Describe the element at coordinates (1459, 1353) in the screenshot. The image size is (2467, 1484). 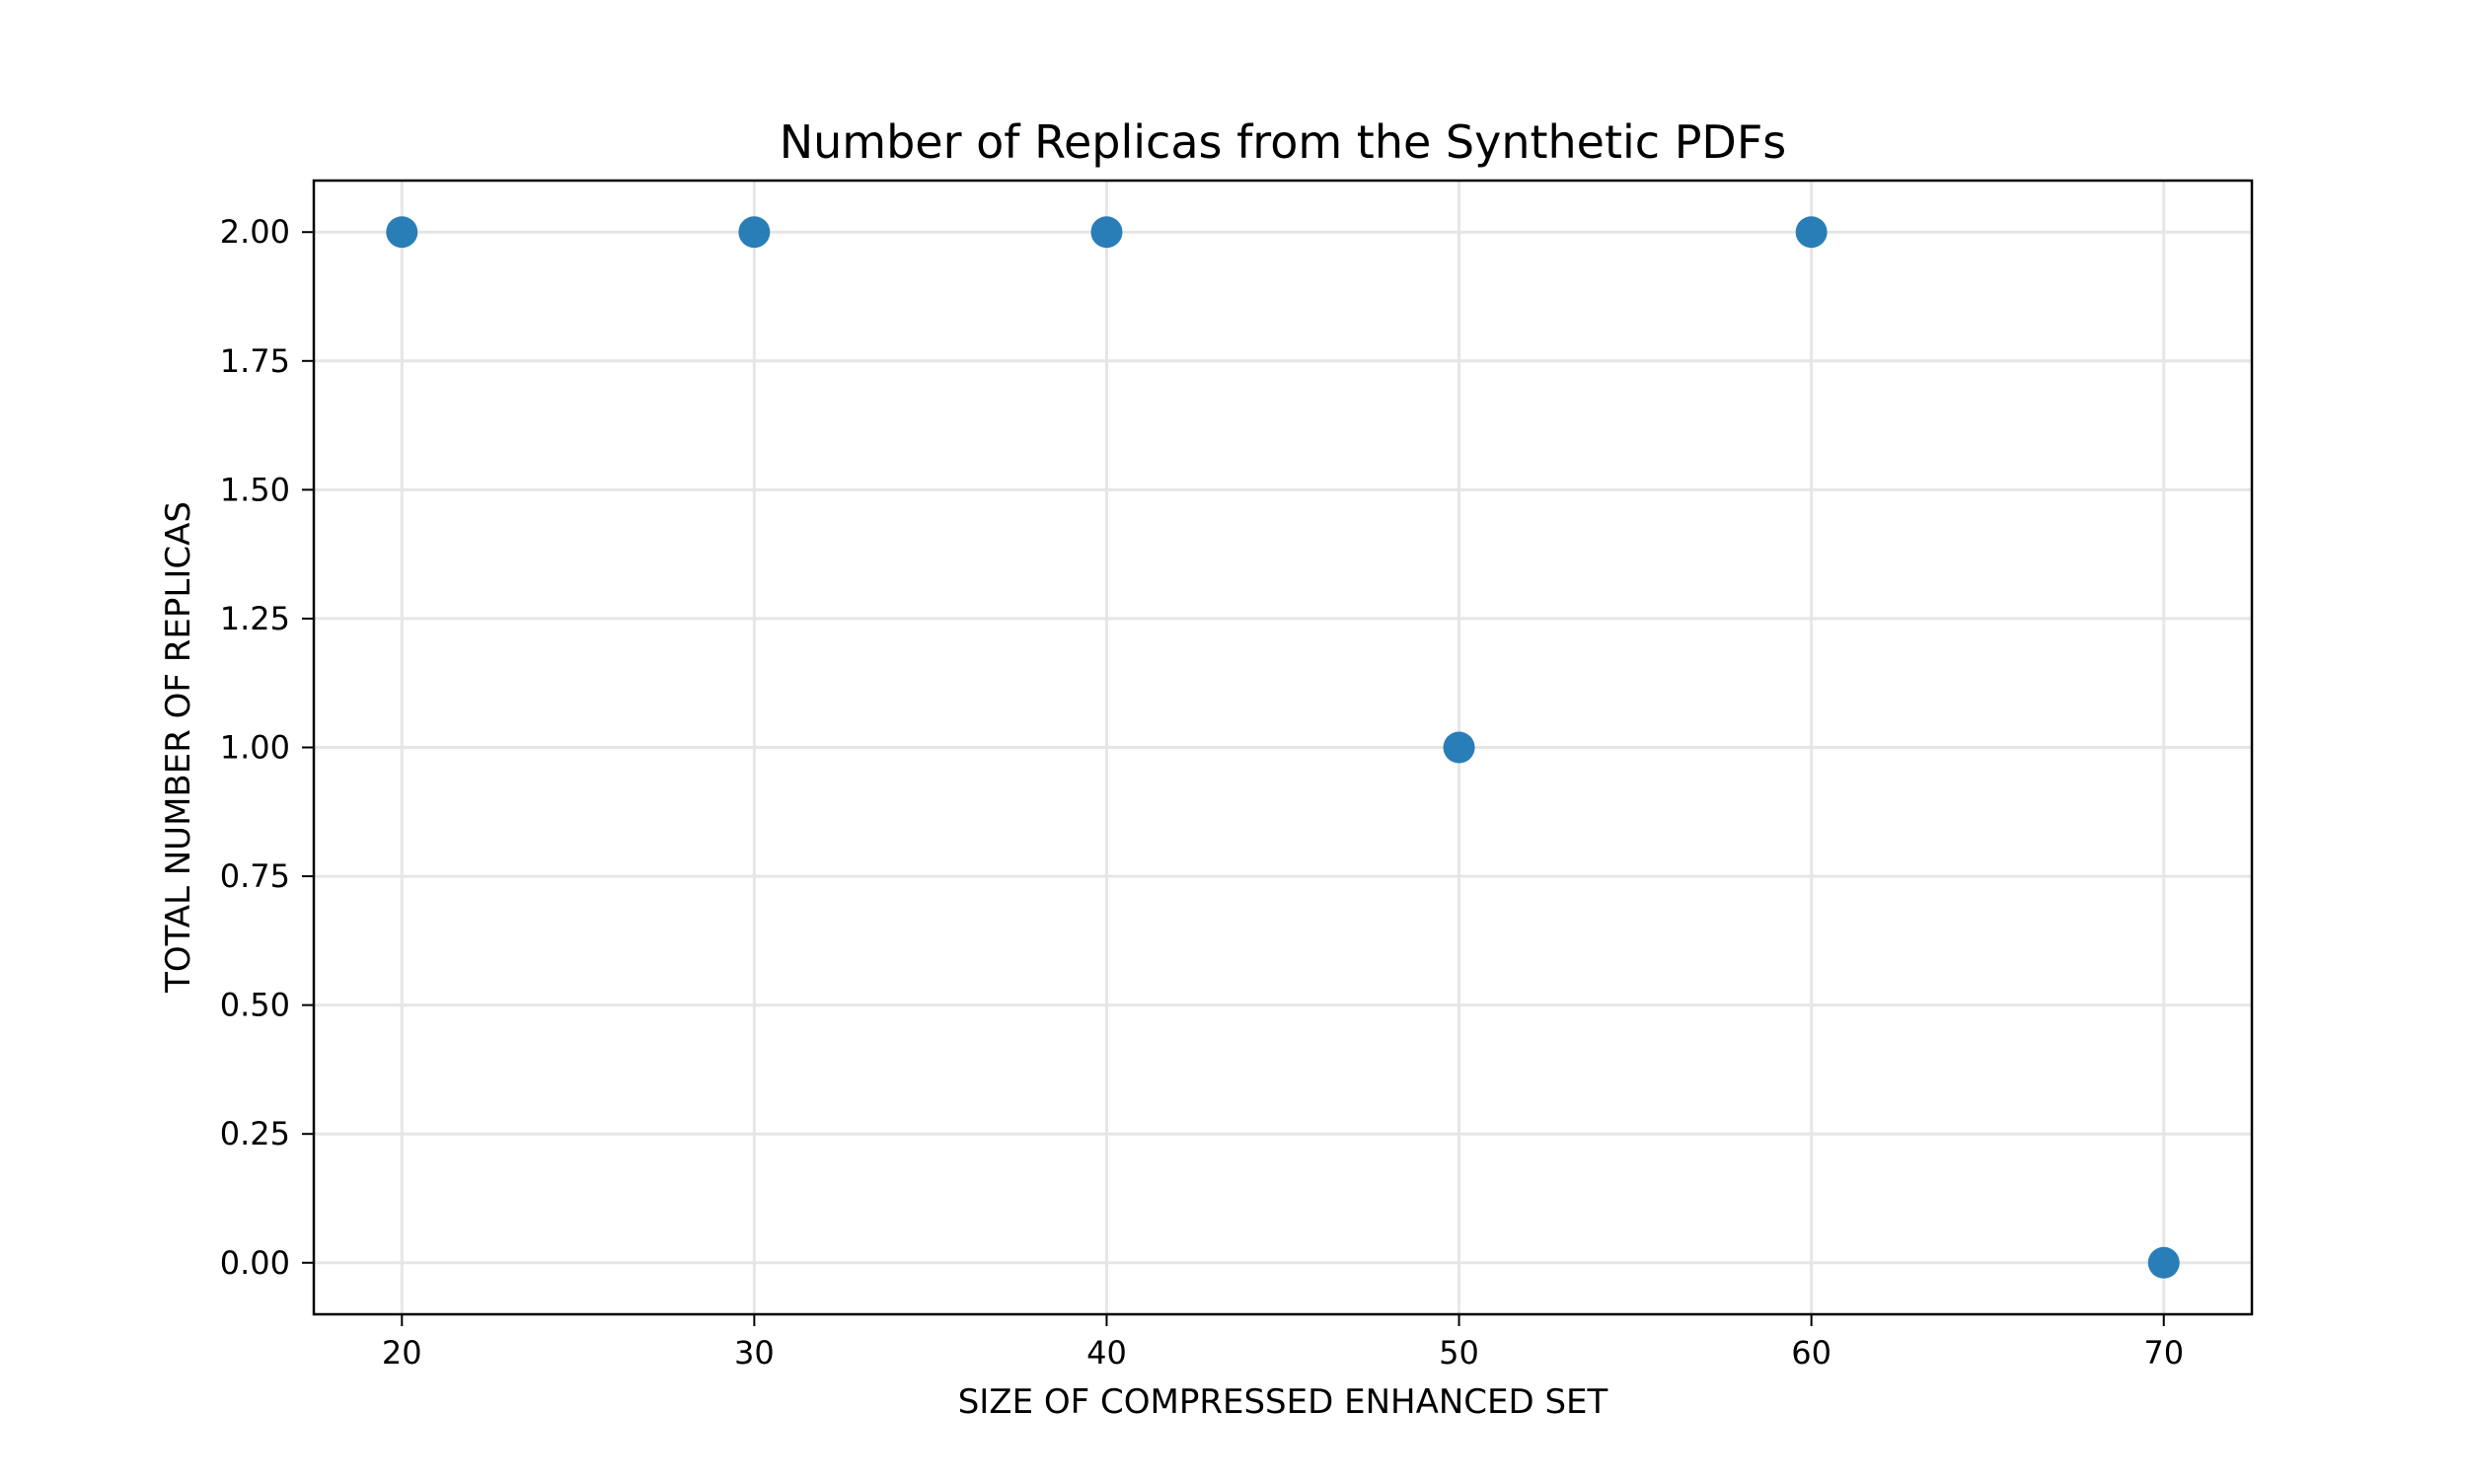
I see `x-tick-label: 50` at that location.